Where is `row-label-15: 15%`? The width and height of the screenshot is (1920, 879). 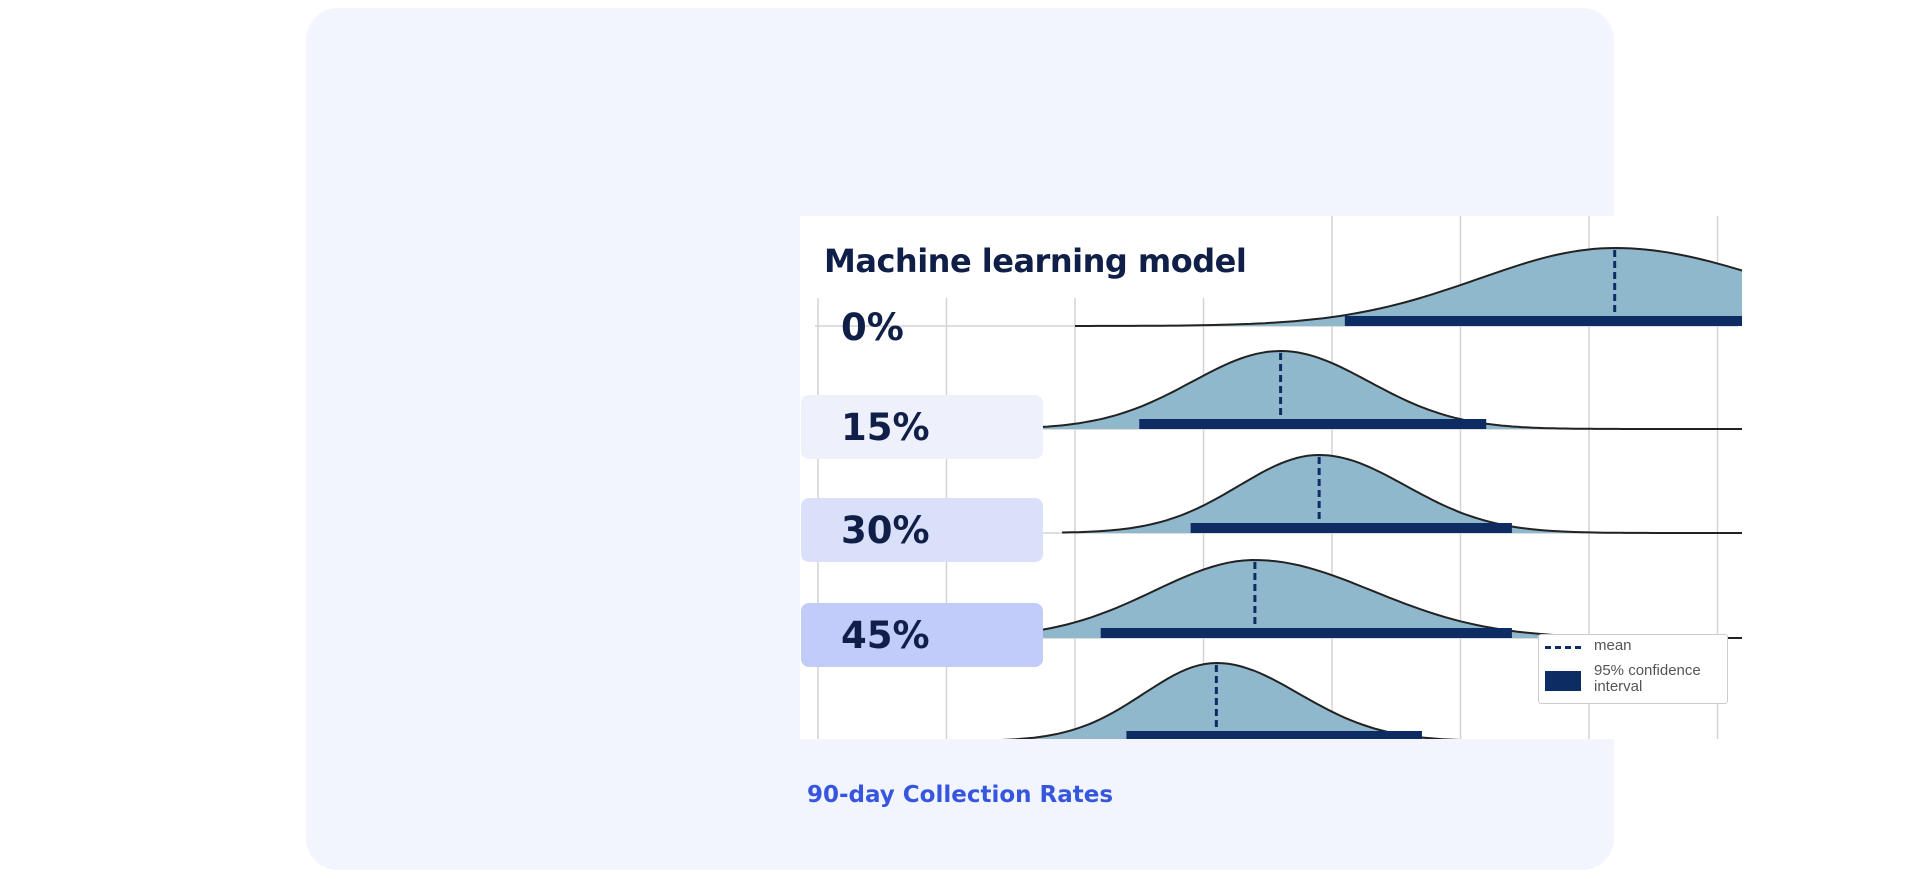 row-label-15: 15% is located at coordinates (922, 427).